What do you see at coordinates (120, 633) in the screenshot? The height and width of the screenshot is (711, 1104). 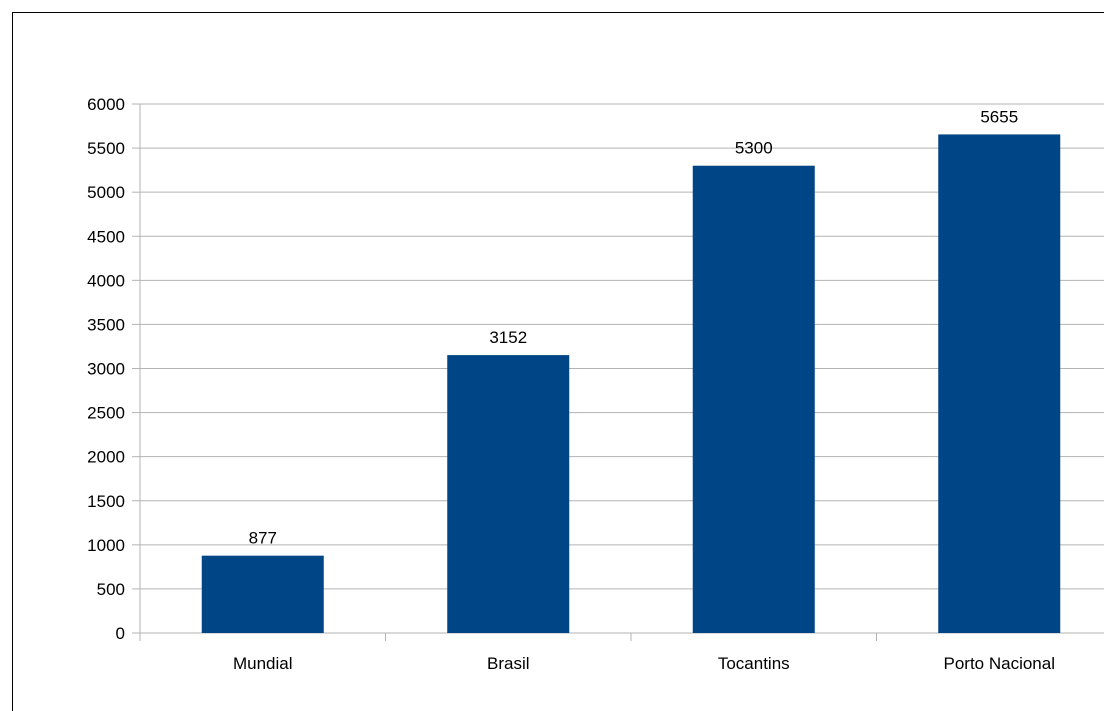 I see `y-tick-label: 0` at bounding box center [120, 633].